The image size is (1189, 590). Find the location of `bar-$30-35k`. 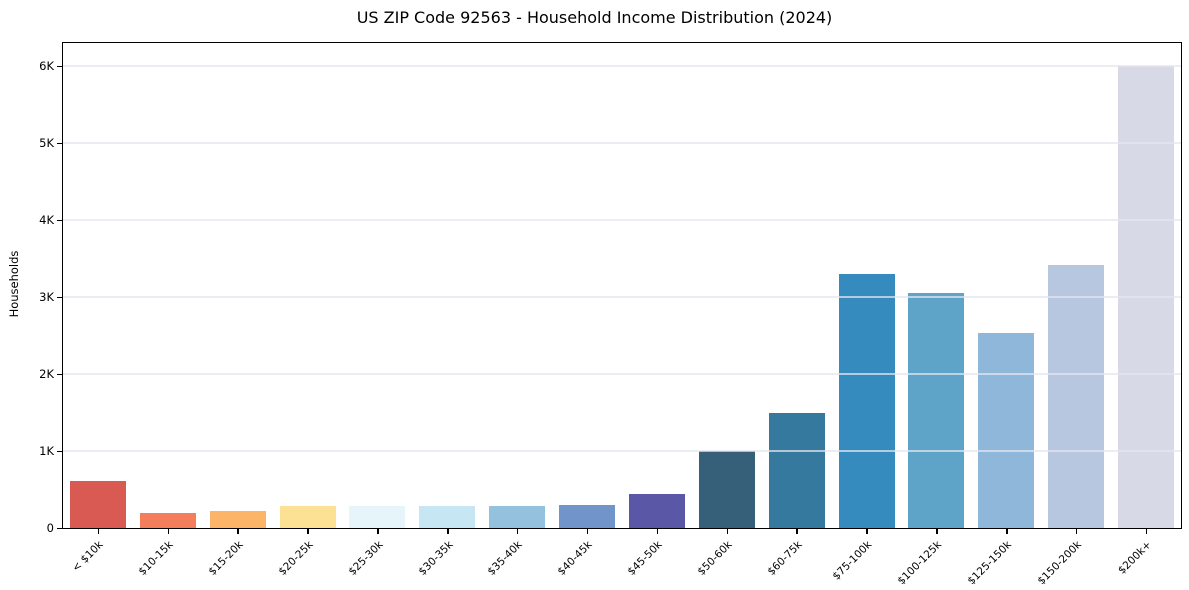

bar-$30-35k is located at coordinates (447, 516).